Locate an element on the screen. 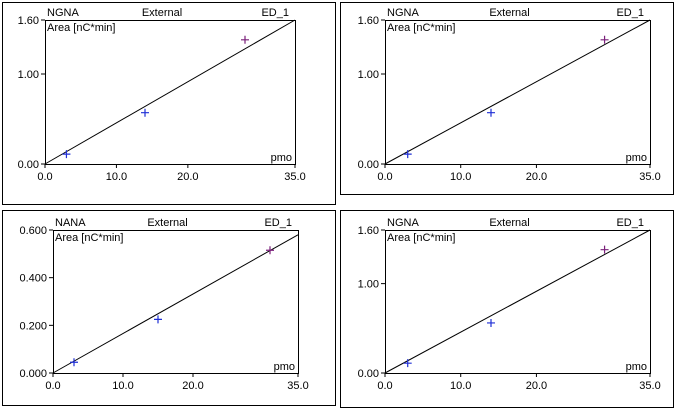  y-tick-label: 0.200 is located at coordinates (33, 326).